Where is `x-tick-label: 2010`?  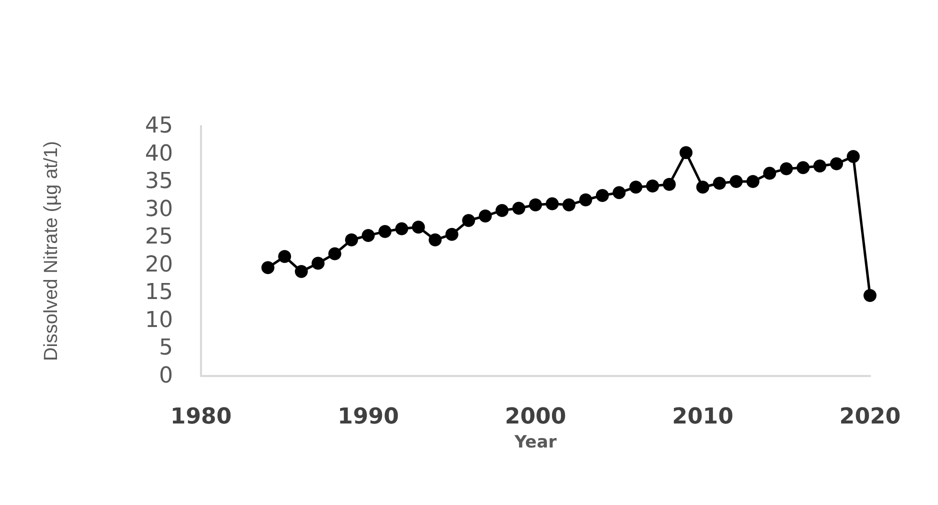
x-tick-label: 2010 is located at coordinates (703, 417).